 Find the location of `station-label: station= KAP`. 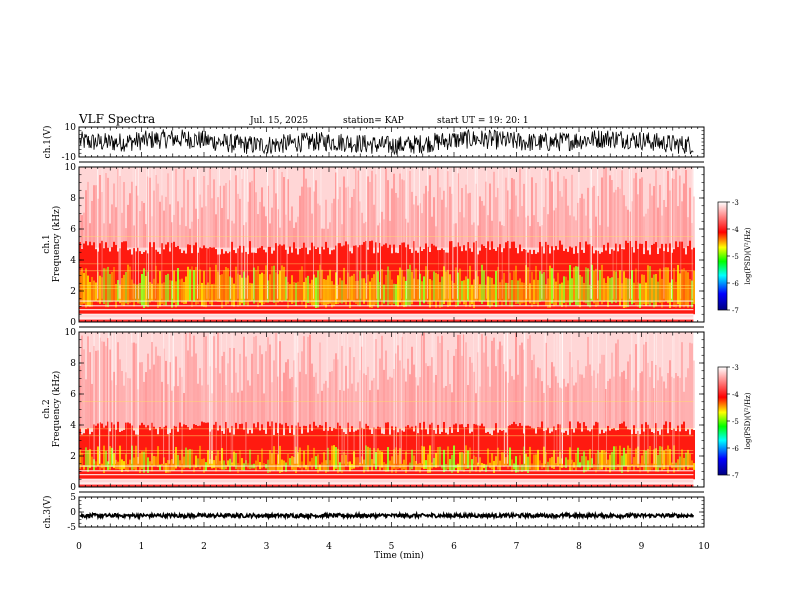

station-label: station= KAP is located at coordinates (373, 121).